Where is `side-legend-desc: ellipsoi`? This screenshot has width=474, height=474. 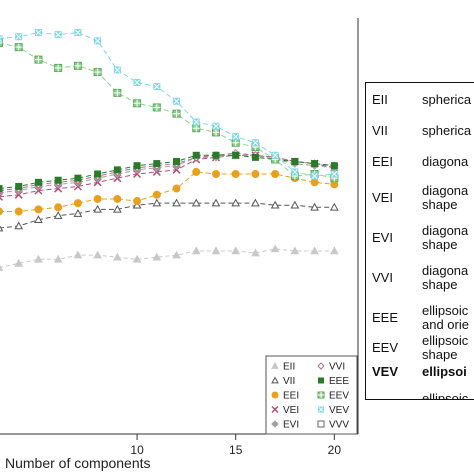 side-legend-desc: ellipsoi is located at coordinates (448, 372).